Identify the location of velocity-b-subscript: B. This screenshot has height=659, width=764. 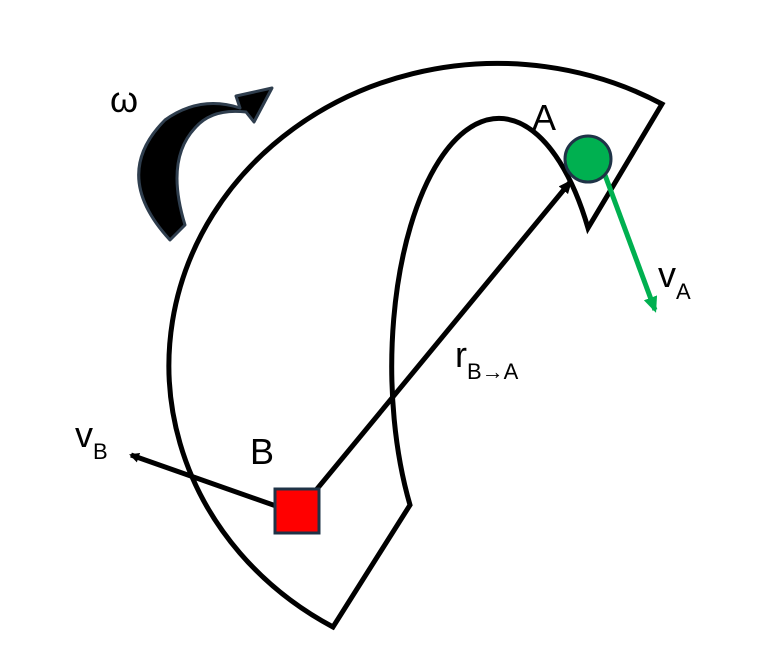
(100, 451).